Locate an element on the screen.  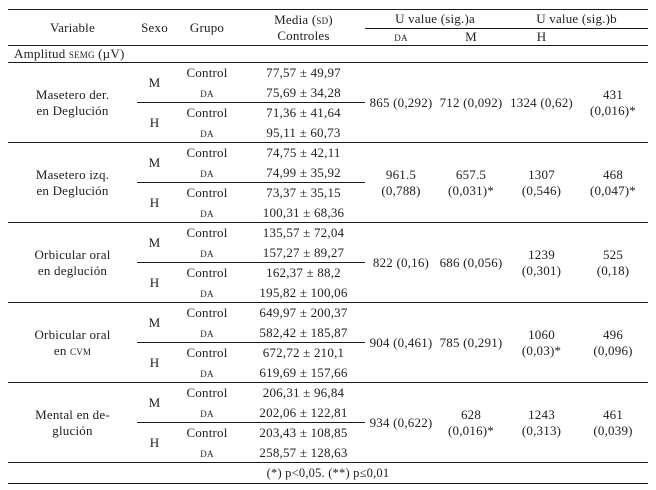
variable-name: Masetero izq. en Deglución is located at coordinates (72, 182).